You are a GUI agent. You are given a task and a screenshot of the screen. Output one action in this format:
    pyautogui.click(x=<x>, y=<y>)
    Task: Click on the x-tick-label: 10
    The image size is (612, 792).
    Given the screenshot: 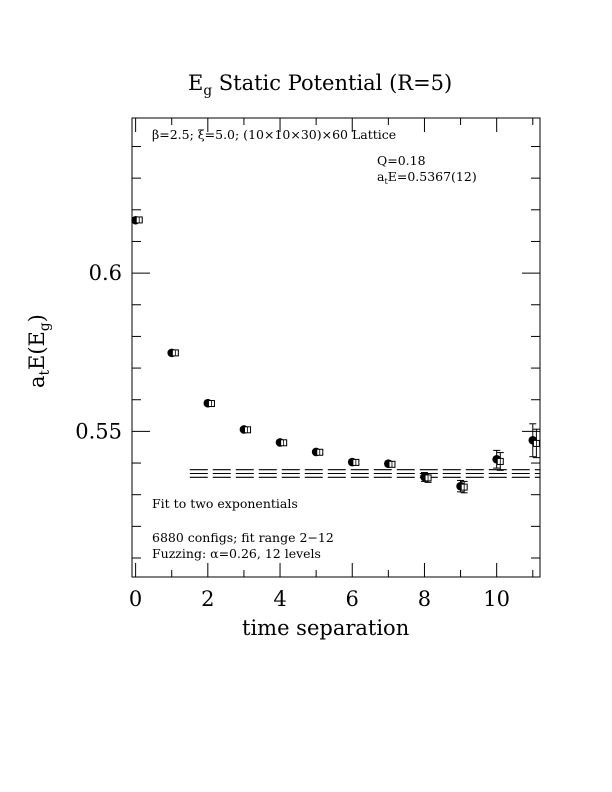 What is the action you would take?
    pyautogui.click(x=496, y=599)
    